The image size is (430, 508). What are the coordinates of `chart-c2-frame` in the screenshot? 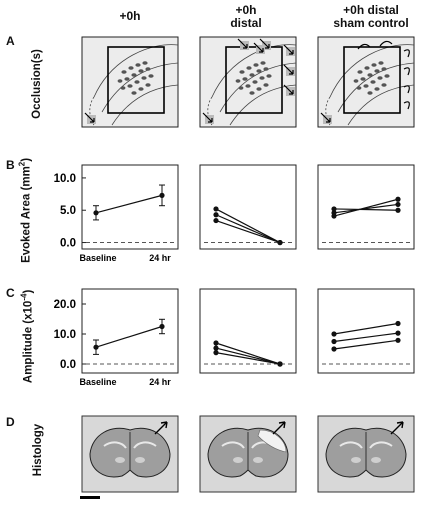 It's located at (248, 331).